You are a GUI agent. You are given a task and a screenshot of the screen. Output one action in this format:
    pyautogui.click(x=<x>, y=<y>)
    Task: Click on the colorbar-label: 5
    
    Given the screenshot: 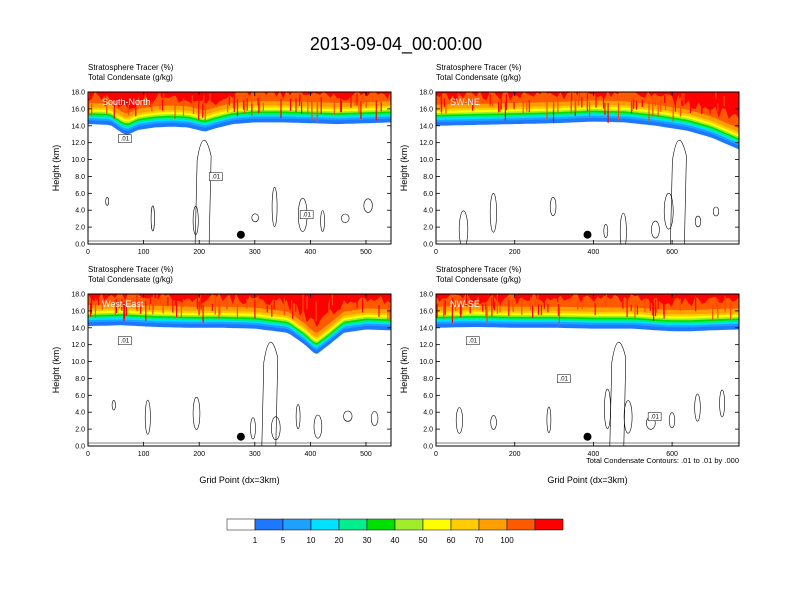 What is the action you would take?
    pyautogui.click(x=283, y=540)
    